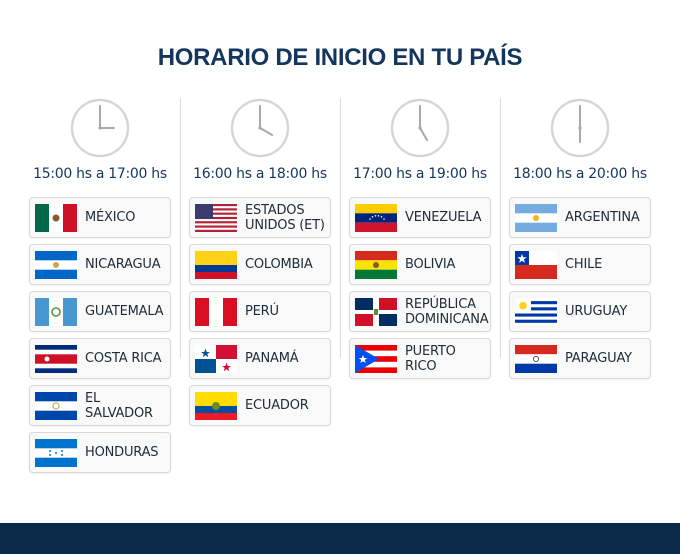 The height and width of the screenshot is (554, 680). Describe the element at coordinates (536, 358) in the screenshot. I see `paraguay-flag-icon` at that location.